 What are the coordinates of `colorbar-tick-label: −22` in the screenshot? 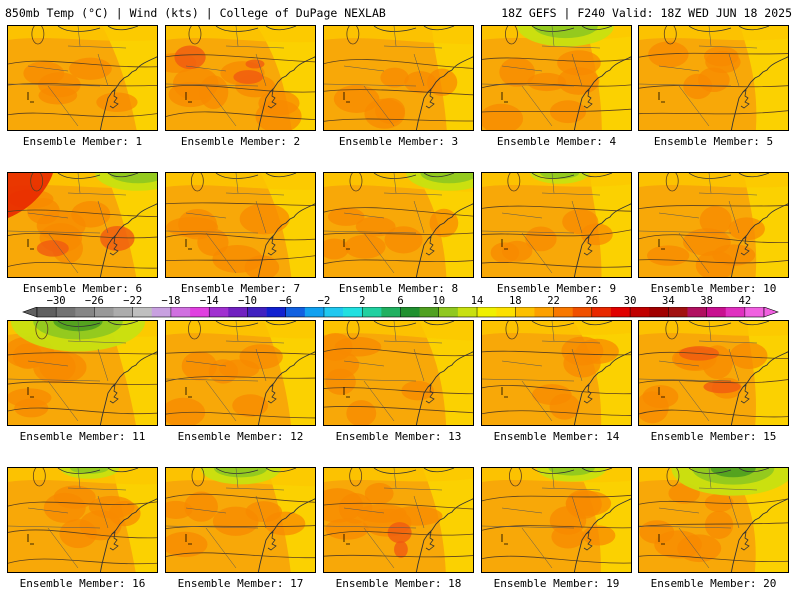 It's located at (133, 301).